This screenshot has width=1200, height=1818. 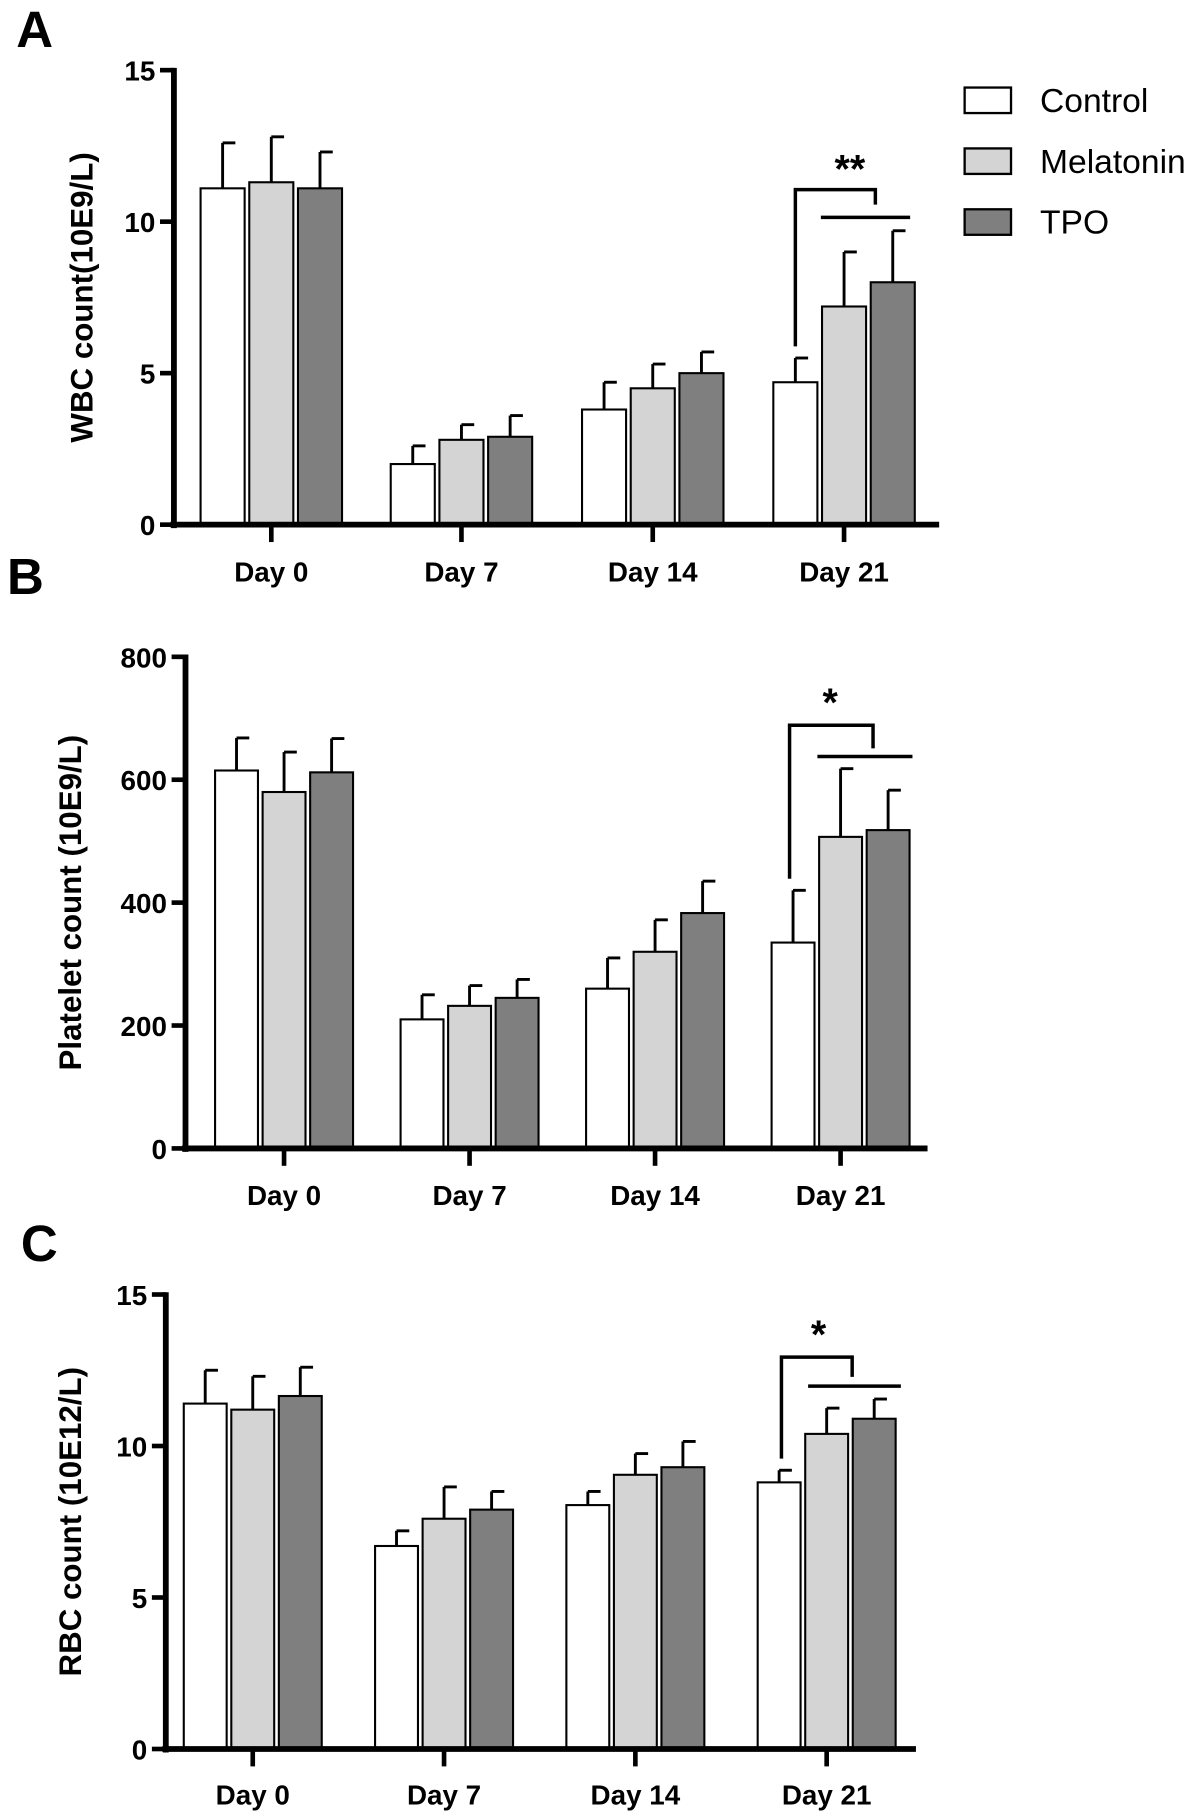 What do you see at coordinates (82, 297) in the screenshot?
I see `y-axis-label: WBC count(10E9/L)` at bounding box center [82, 297].